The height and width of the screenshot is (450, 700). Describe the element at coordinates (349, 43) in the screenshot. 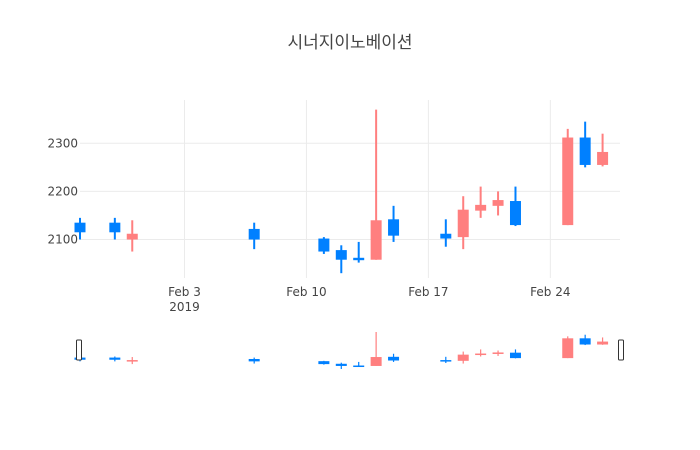

I see `chart-title: 시너지이노베이션` at that location.